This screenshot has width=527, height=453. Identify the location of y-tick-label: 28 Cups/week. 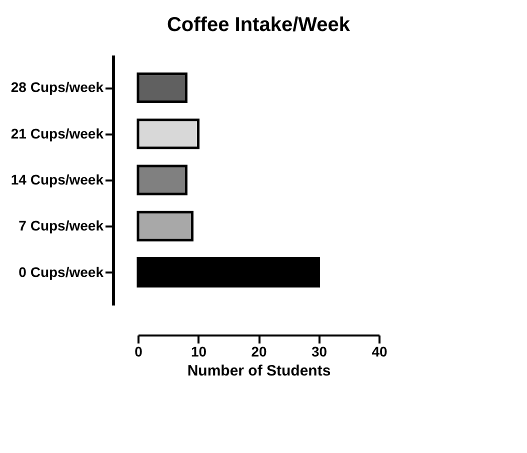
(57, 87).